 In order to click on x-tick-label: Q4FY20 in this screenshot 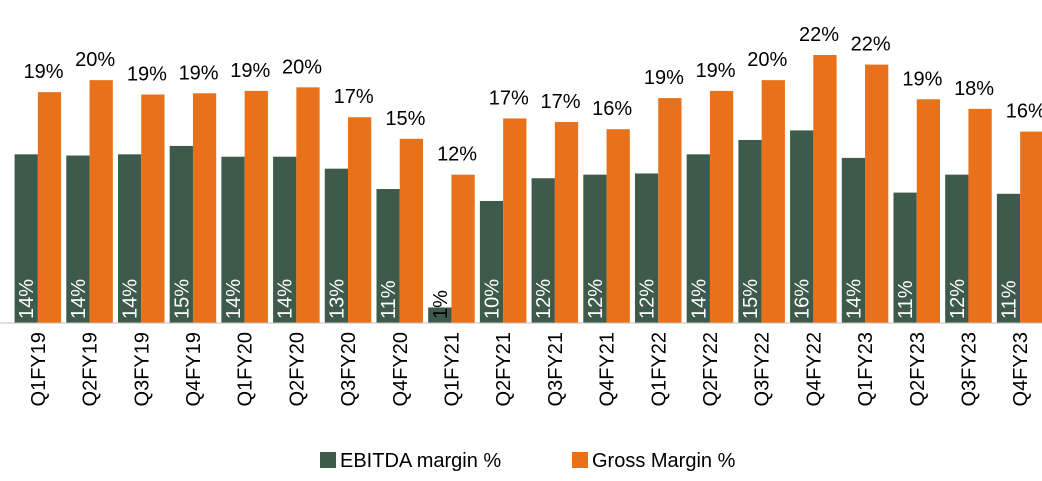, I will do `click(401, 369)`.